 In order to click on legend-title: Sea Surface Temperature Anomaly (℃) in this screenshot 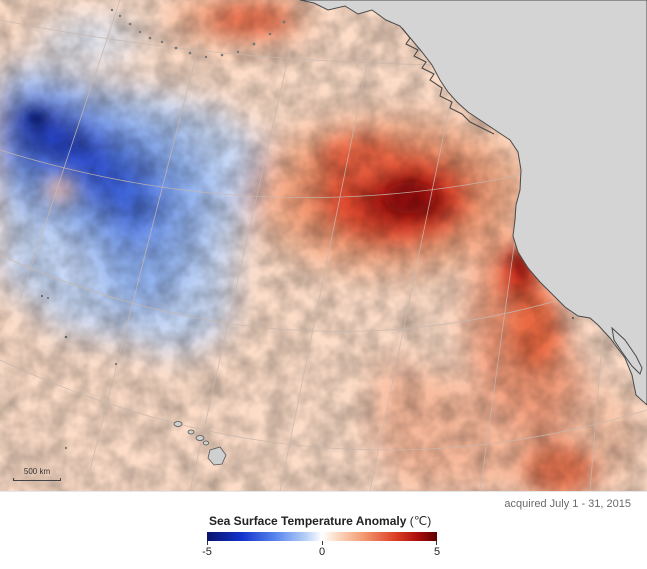, I will do `click(320, 521)`.